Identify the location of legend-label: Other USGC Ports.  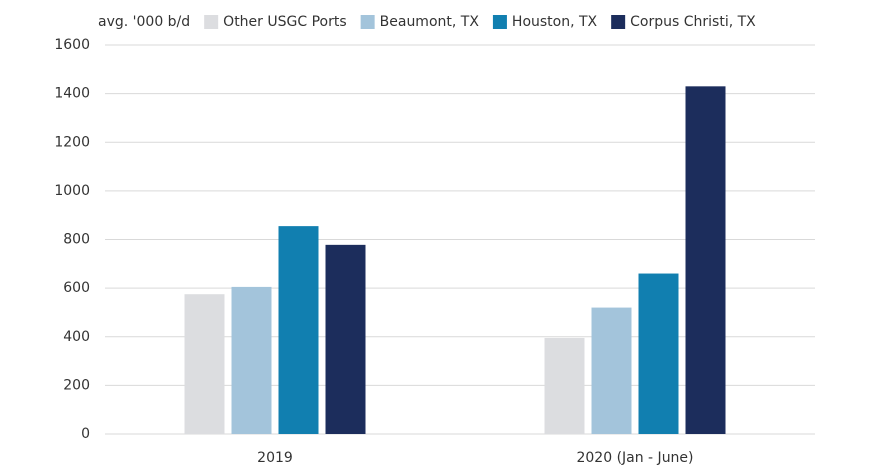
(284, 22).